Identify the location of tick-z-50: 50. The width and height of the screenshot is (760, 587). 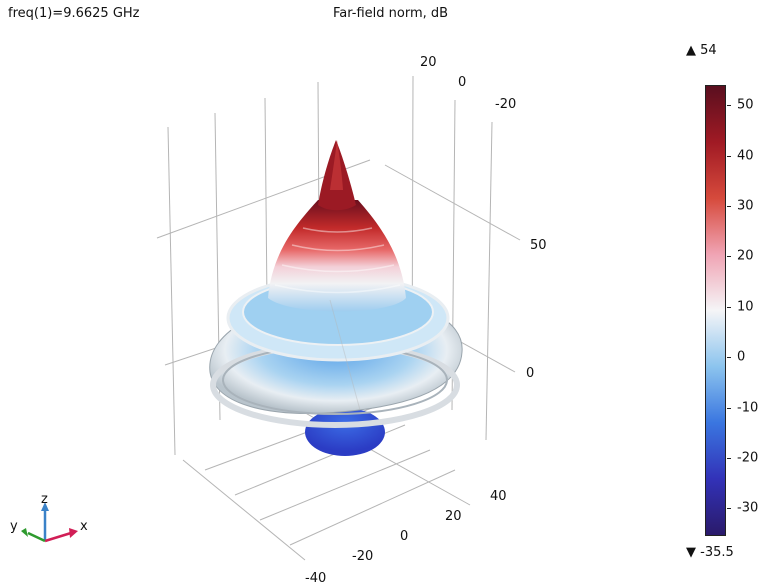
(538, 245).